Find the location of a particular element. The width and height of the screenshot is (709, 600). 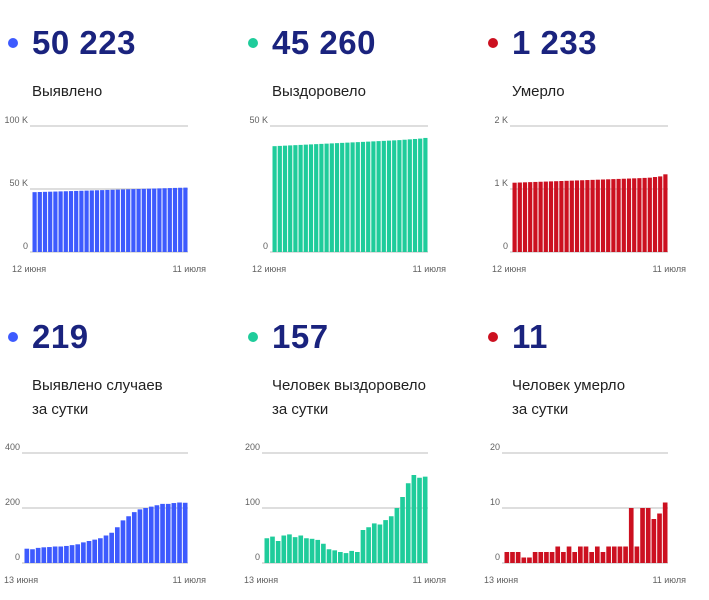

y-tick-label: 400 is located at coordinates (12, 447).